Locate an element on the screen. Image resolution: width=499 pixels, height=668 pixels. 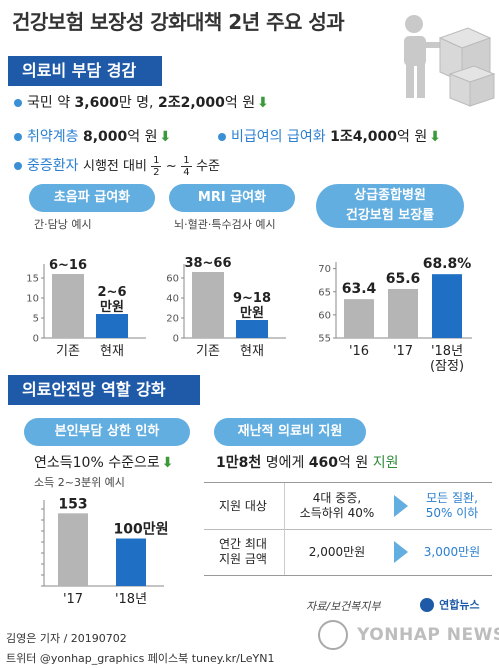
pill-catastrophic-support: 재난적 의료비 지원 is located at coordinates (290, 432).